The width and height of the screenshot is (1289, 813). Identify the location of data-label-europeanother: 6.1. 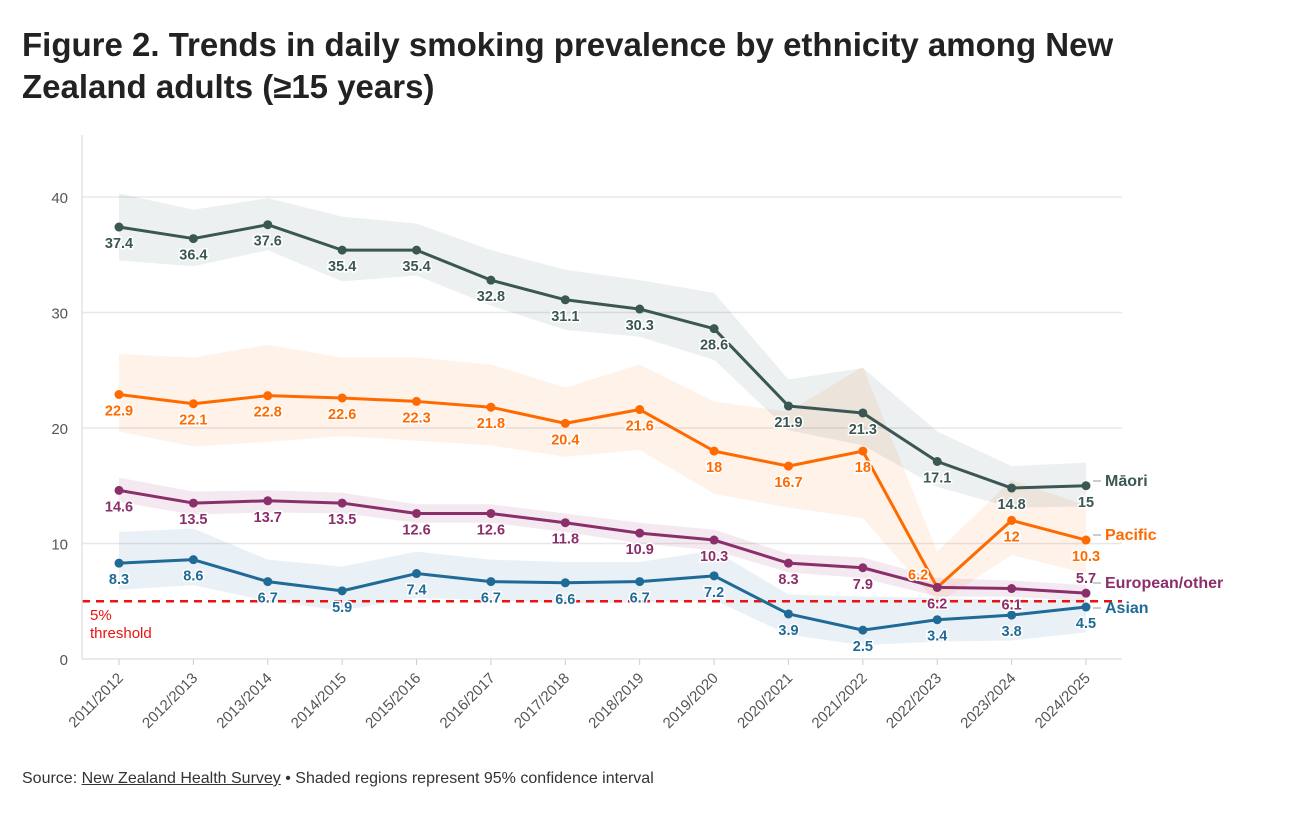
(1012, 606).